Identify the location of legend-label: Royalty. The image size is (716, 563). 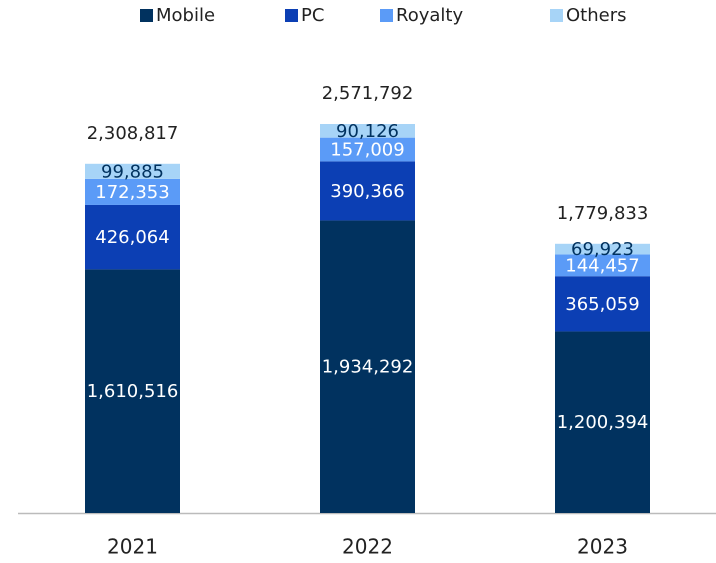
(429, 15).